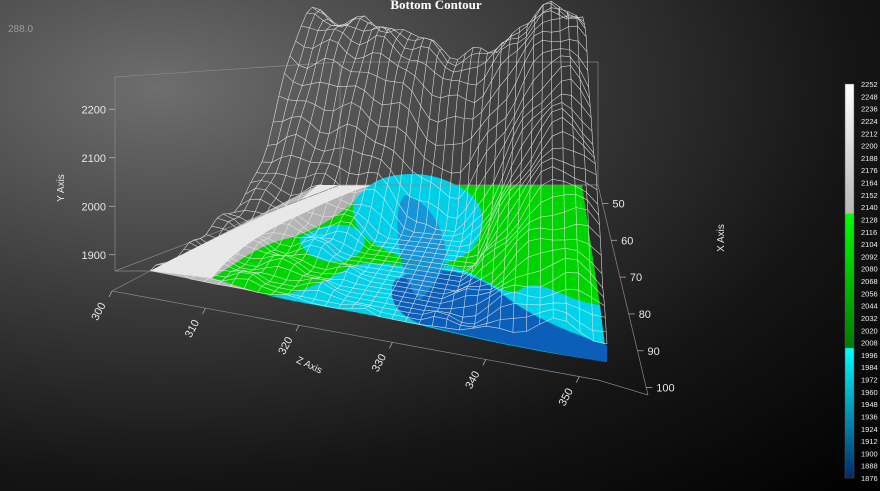  Describe the element at coordinates (869, 84) in the screenshot. I see `legend-label: 2252` at that location.